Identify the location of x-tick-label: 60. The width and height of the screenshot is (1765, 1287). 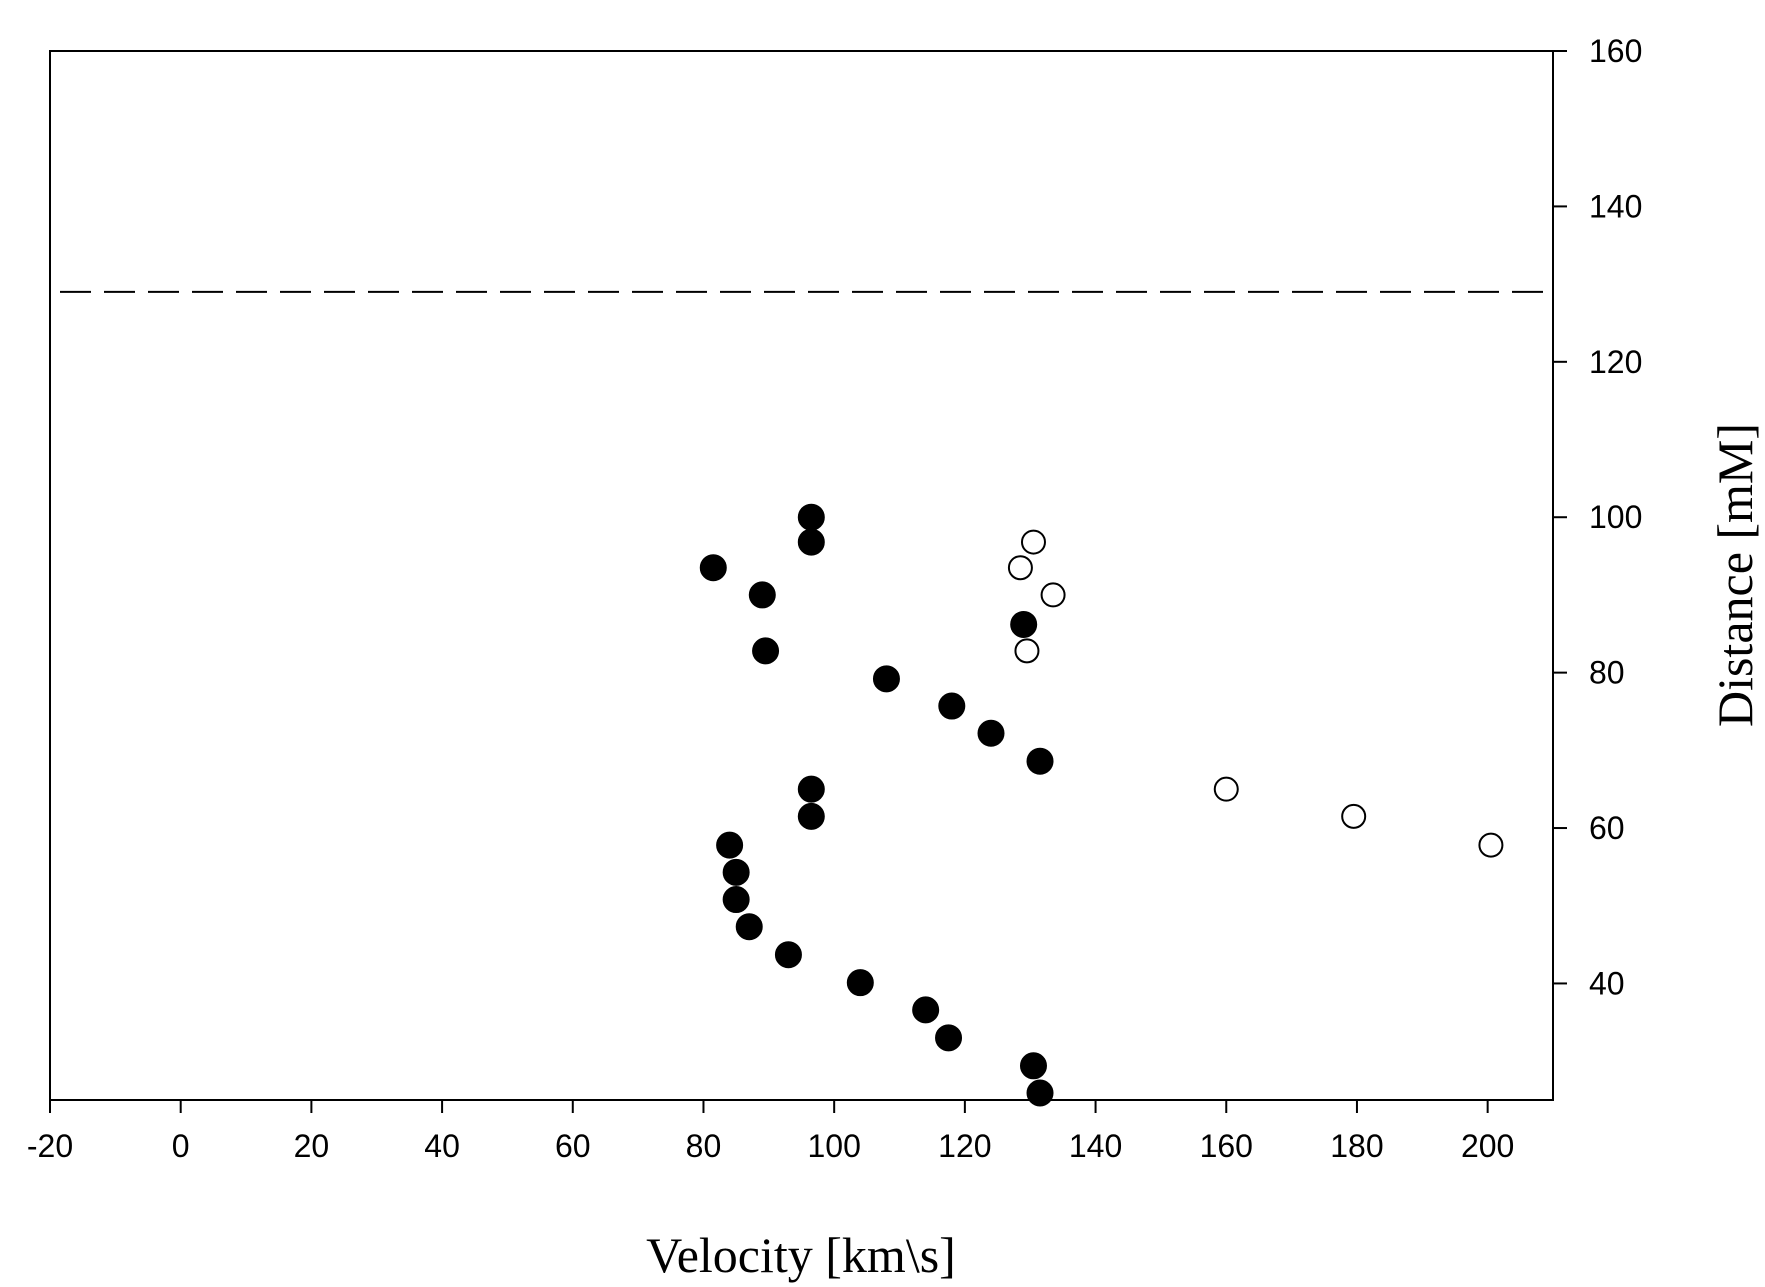
(573, 1146).